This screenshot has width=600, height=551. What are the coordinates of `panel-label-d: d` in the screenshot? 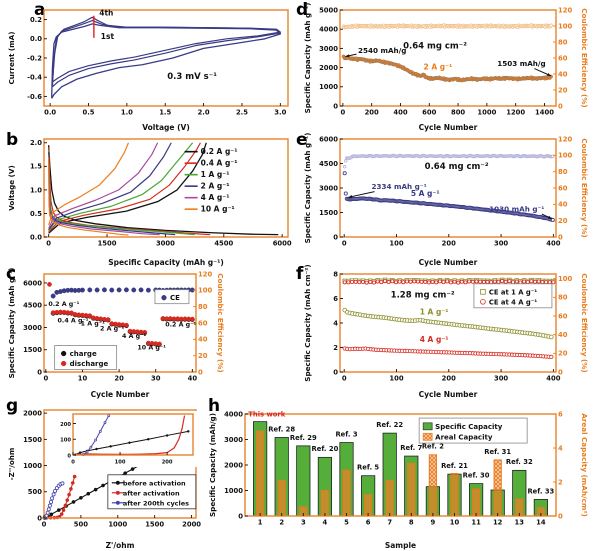 It's located at (302, 10).